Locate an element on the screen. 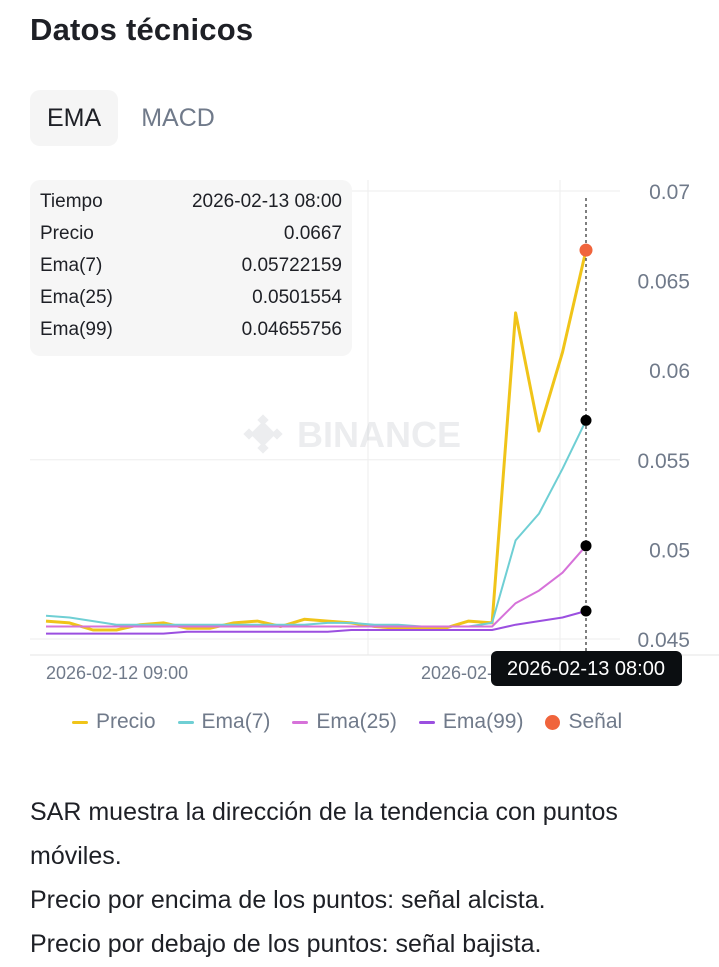  y-tick-label: 0.055 is located at coordinates (663, 461).